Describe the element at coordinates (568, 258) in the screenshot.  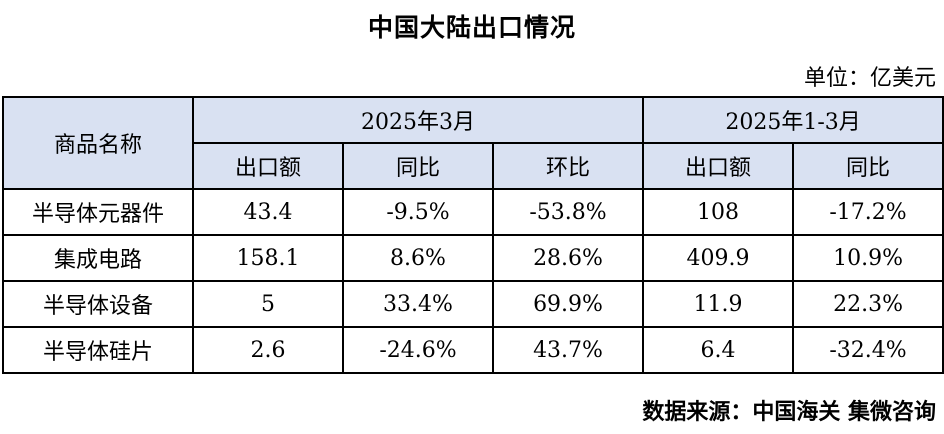
I see `table-cell: 28.6%` at that location.